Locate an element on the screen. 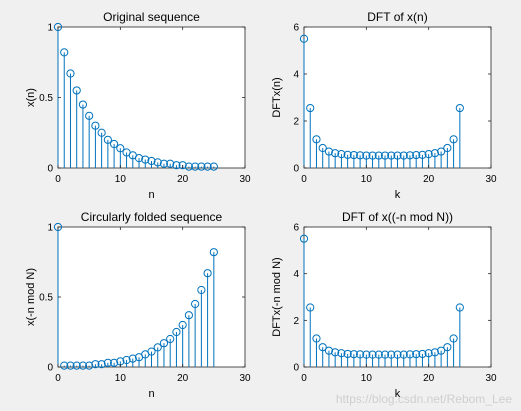  axes-box is located at coordinates (397, 297).